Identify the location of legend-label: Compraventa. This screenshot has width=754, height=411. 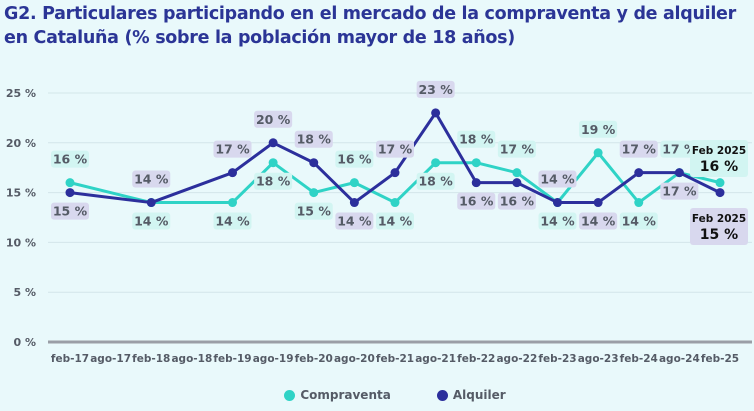
(345, 395).